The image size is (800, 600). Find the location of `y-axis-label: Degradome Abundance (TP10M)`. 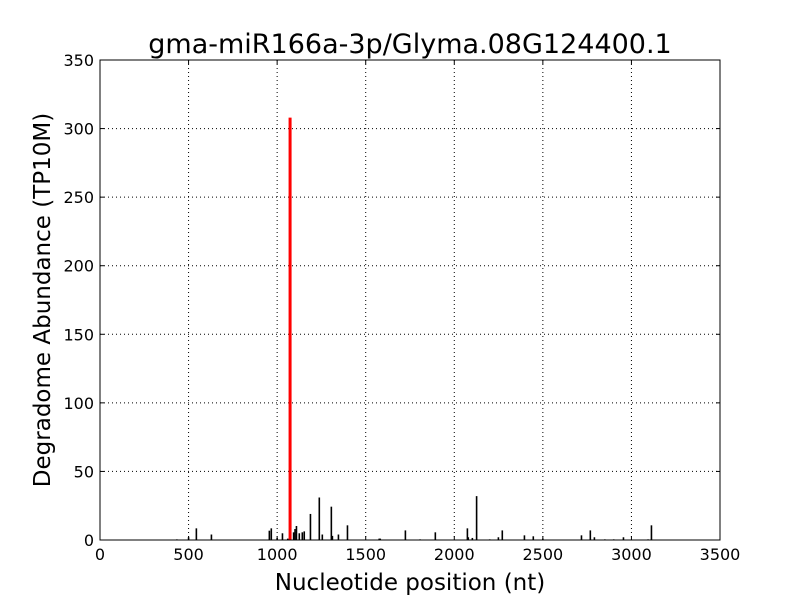

y-axis-label: Degradome Abundance (TP10M) is located at coordinates (43, 300).